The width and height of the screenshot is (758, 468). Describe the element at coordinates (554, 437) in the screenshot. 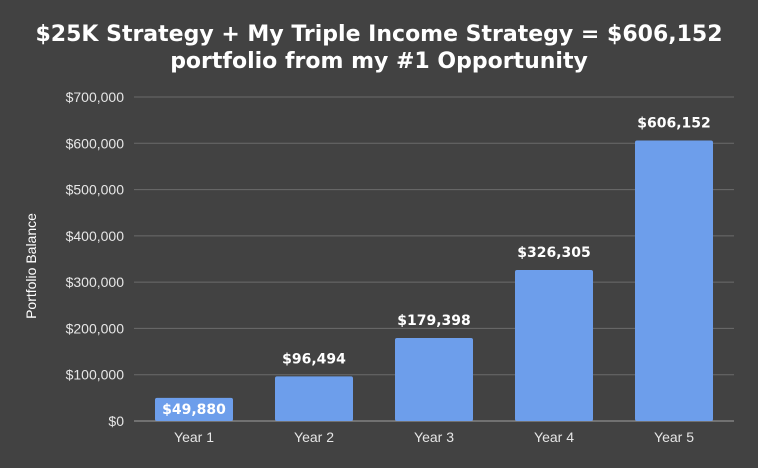

I see `x-tick-label: Year 4` at that location.